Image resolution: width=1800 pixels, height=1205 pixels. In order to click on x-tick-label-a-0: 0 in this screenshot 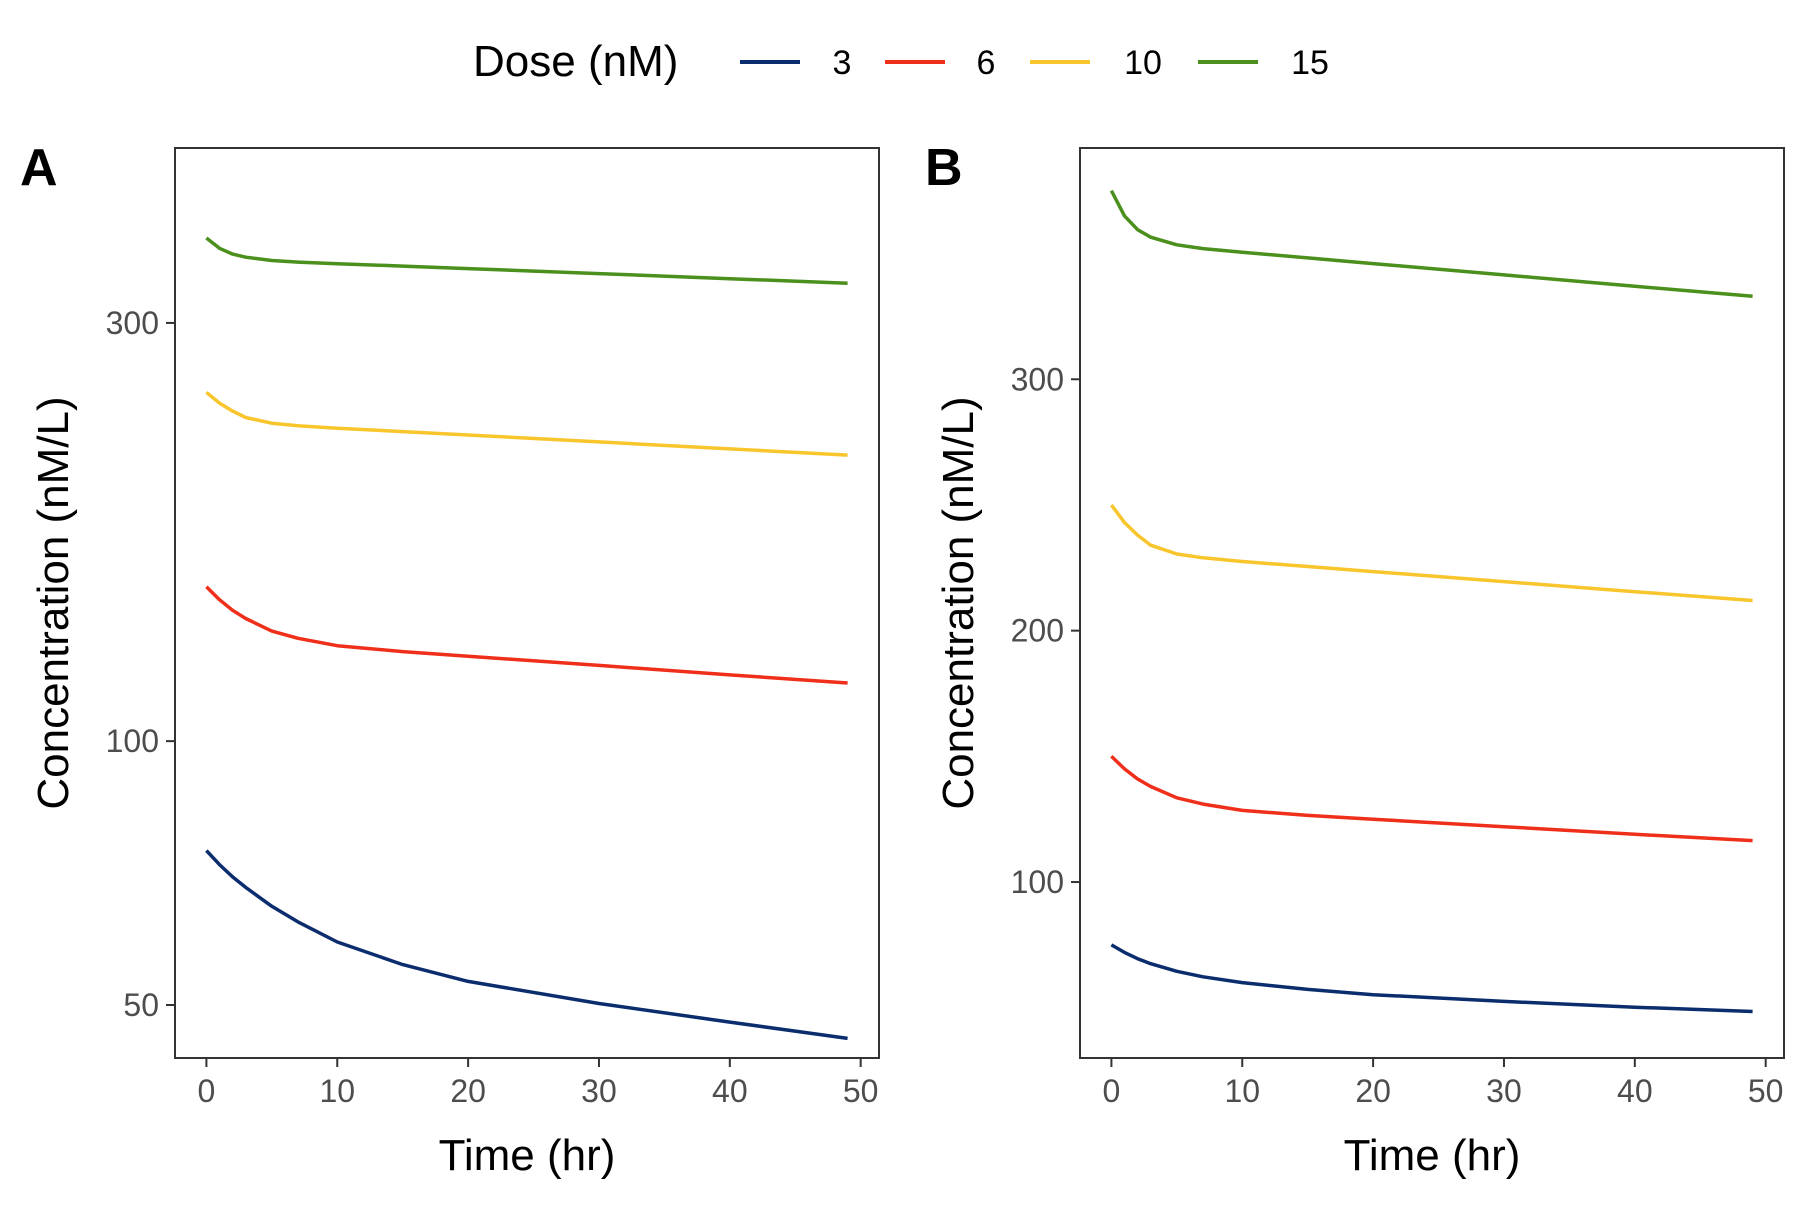, I will do `click(207, 1091)`.